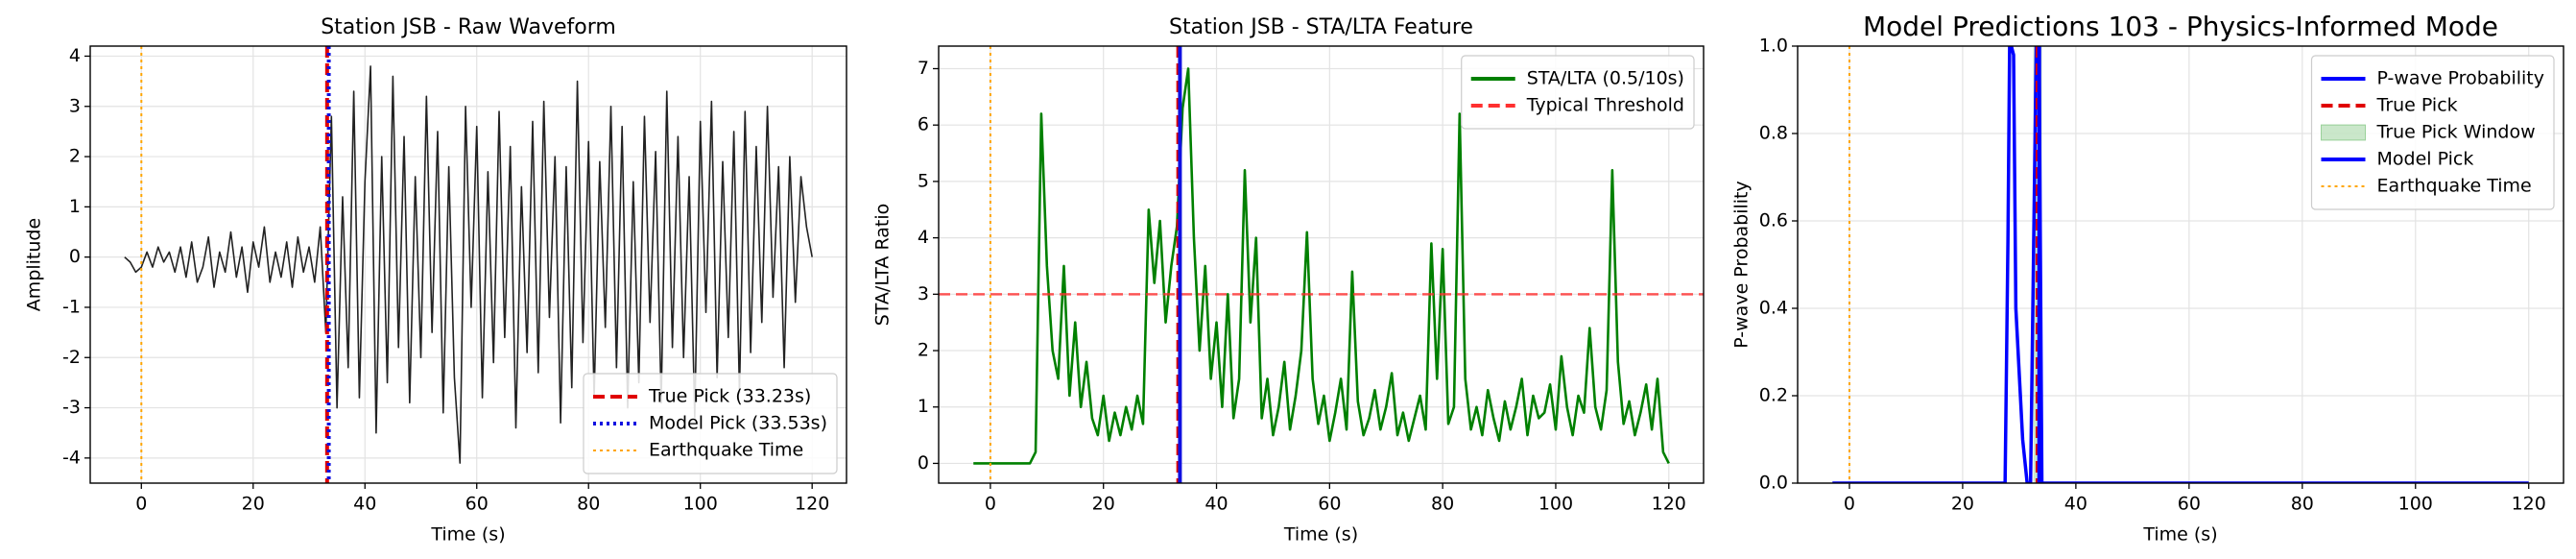 This screenshot has width=2576, height=559. What do you see at coordinates (71, 357) in the screenshot?
I see `y-tick-label: -2` at bounding box center [71, 357].